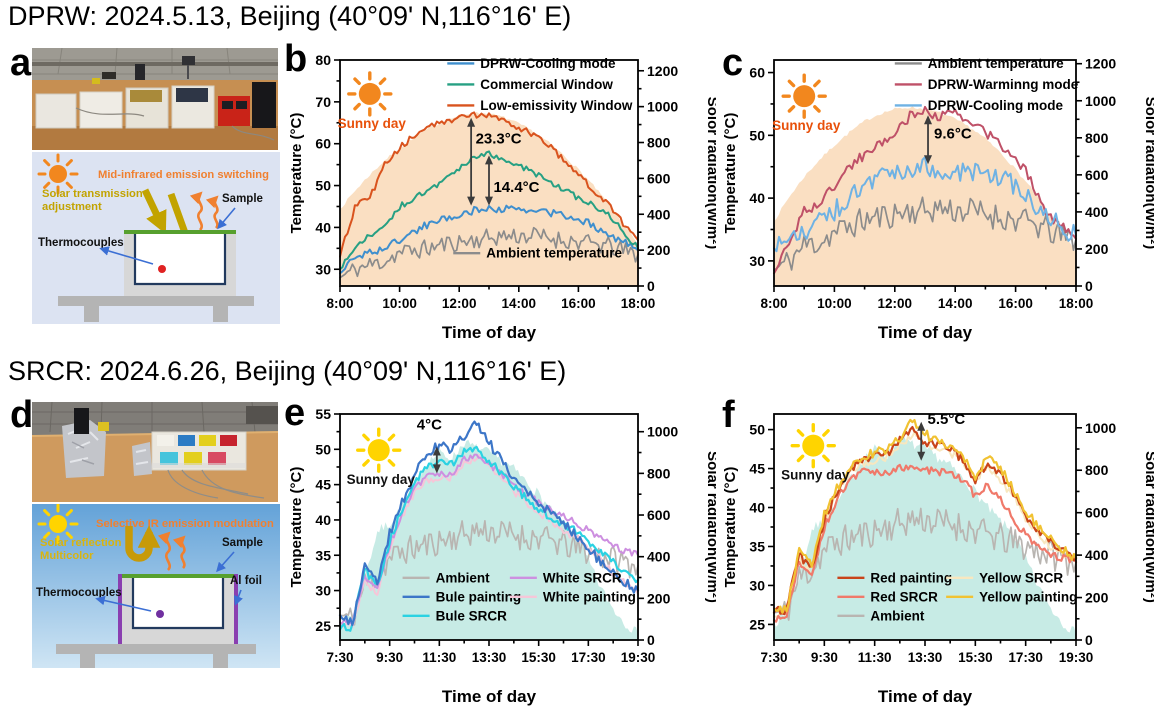  What do you see at coordinates (904, 596) in the screenshot?
I see `svg-text: Red SRCR` at bounding box center [904, 596].